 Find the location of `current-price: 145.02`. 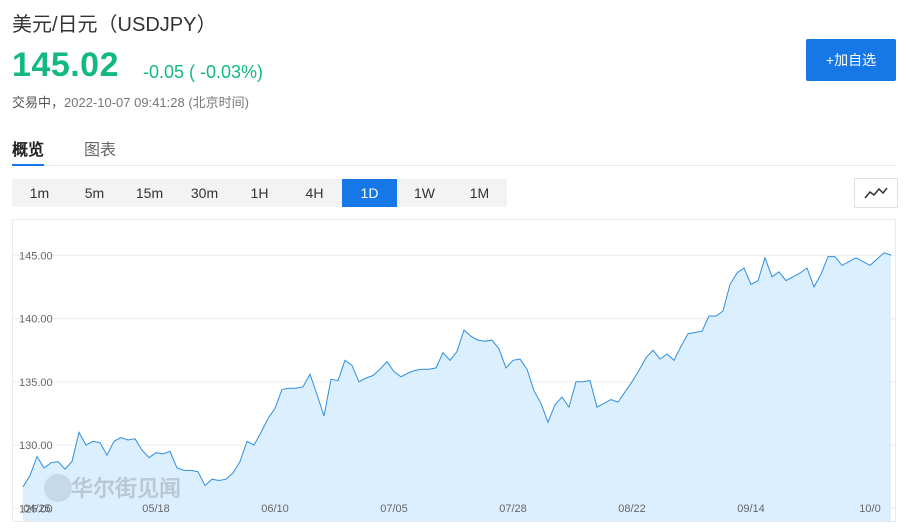

current-price: 145.02 is located at coordinates (65, 65).